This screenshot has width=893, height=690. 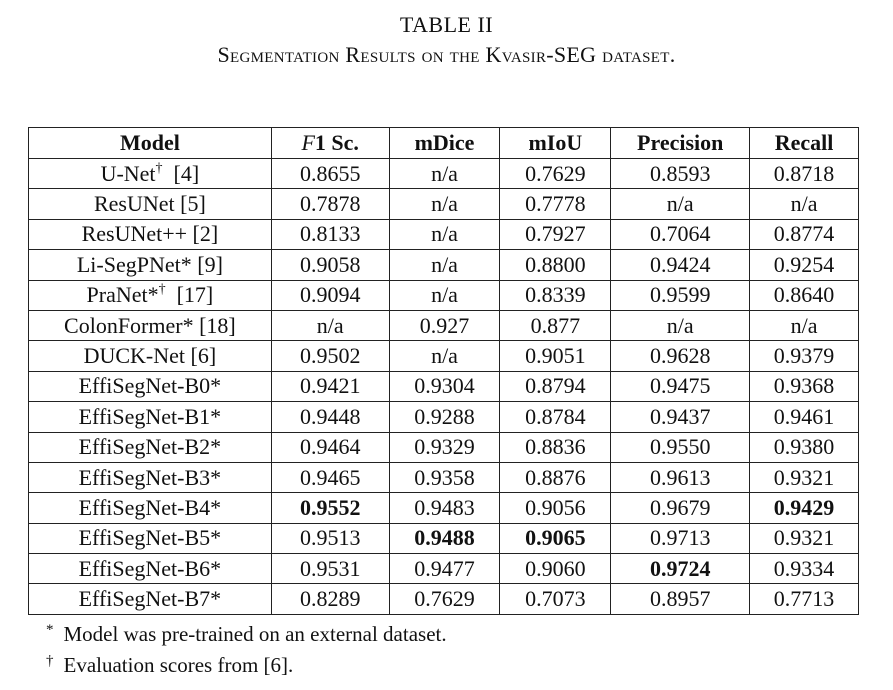 I want to click on precision-cell: 0.9424, so click(x=680, y=265).